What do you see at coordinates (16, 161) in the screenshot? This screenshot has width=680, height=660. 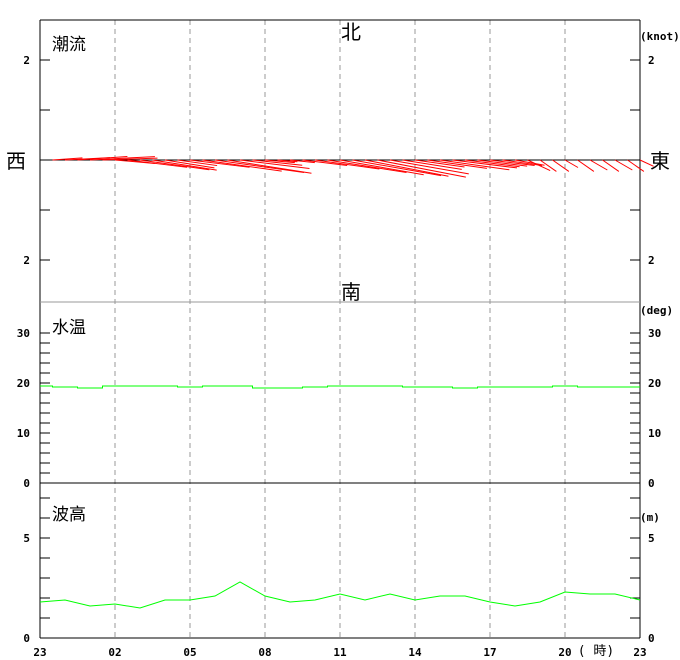 I see `compass-west: 西` at bounding box center [16, 161].